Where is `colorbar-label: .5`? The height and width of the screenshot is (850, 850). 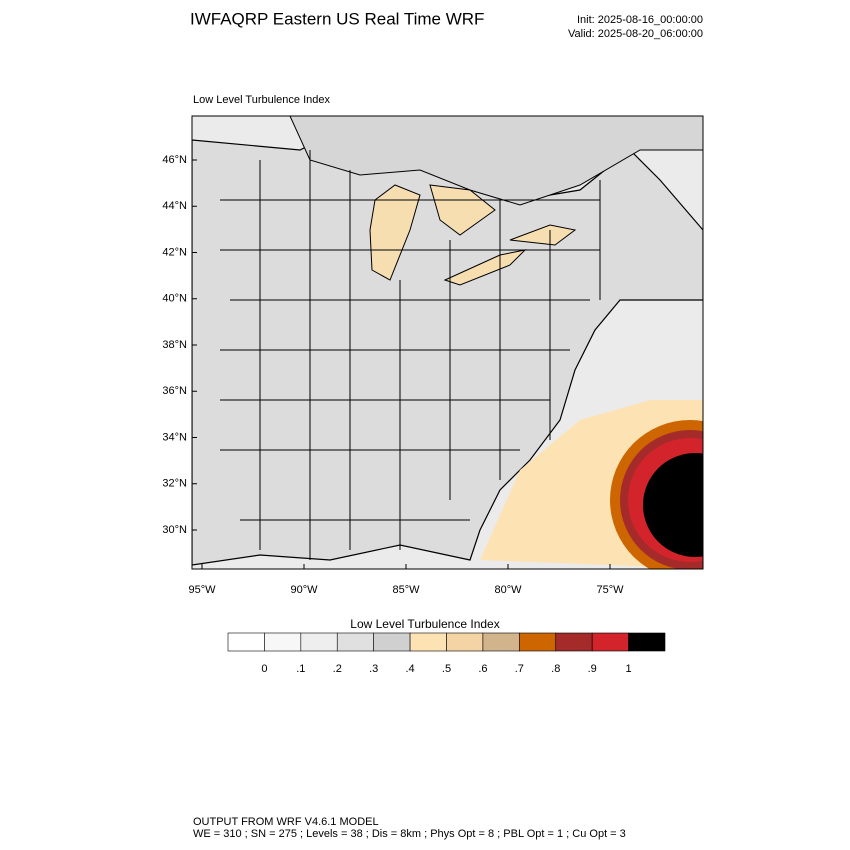 colorbar-label: .5 is located at coordinates (446, 669).